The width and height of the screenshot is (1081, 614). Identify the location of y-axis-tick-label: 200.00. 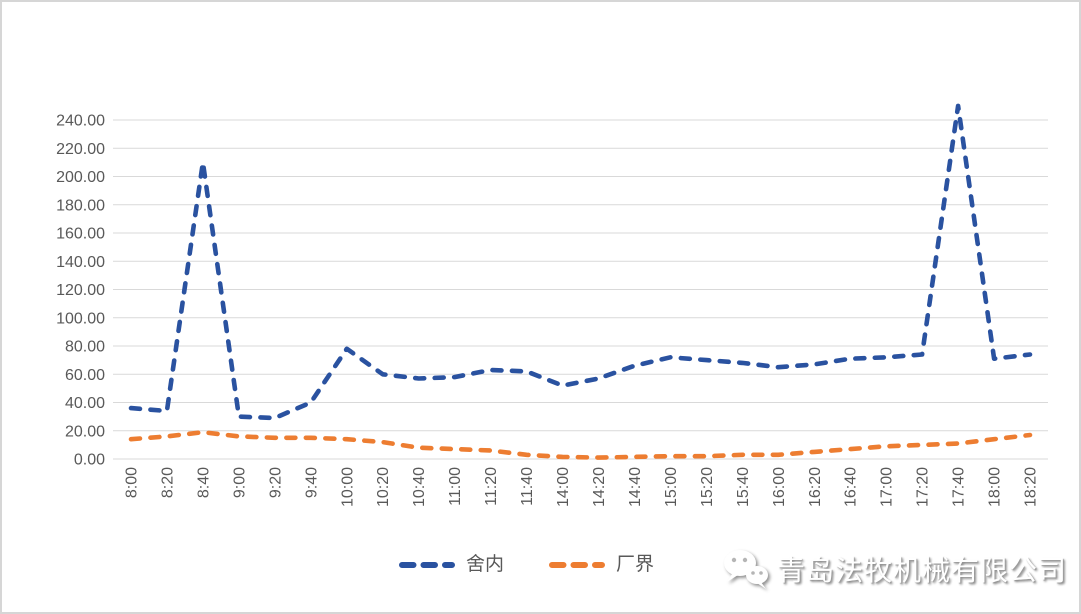
(80, 177).